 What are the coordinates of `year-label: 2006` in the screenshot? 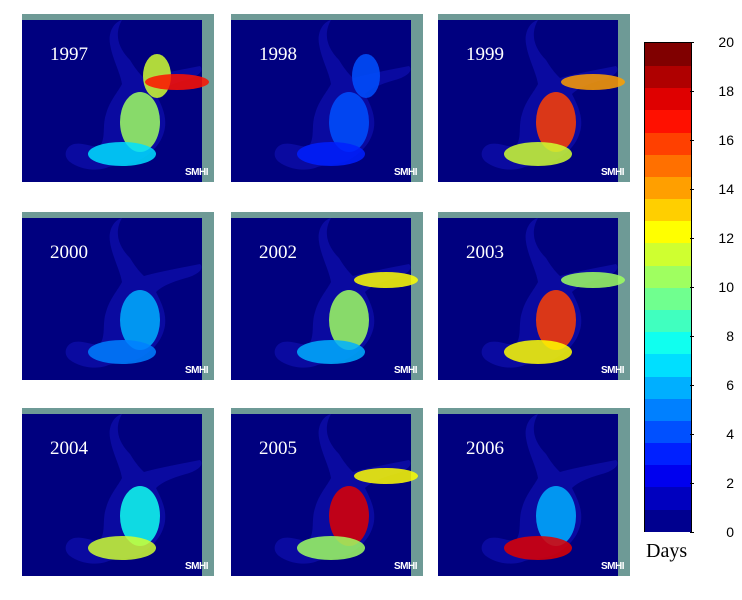 It's located at (485, 448).